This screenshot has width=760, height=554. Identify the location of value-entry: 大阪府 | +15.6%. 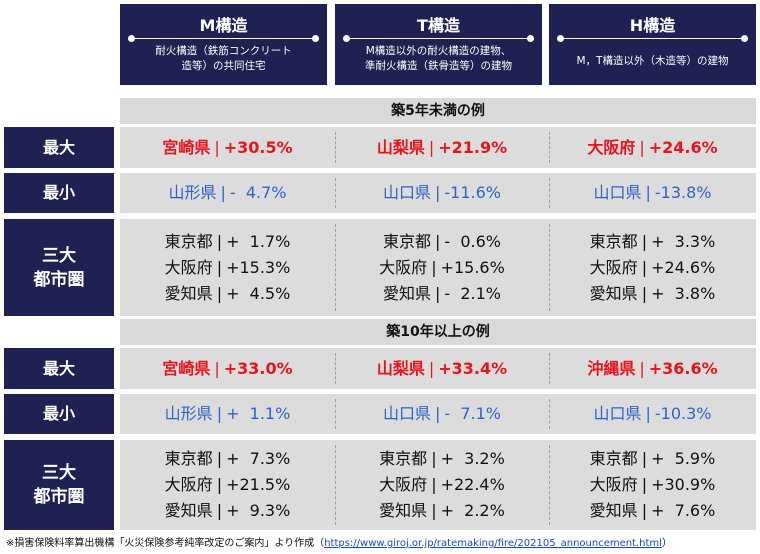
(442, 268).